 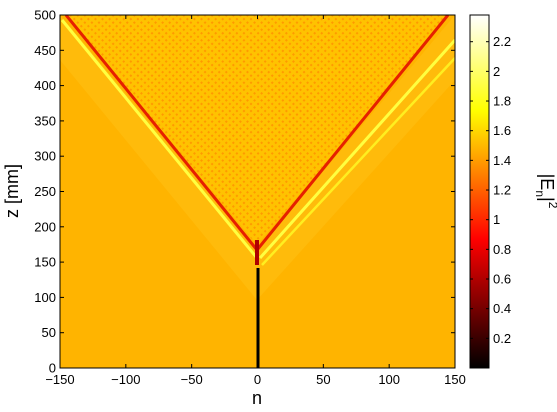 What do you see at coordinates (45, 50) in the screenshot?
I see `y-tick-label: 450` at bounding box center [45, 50].